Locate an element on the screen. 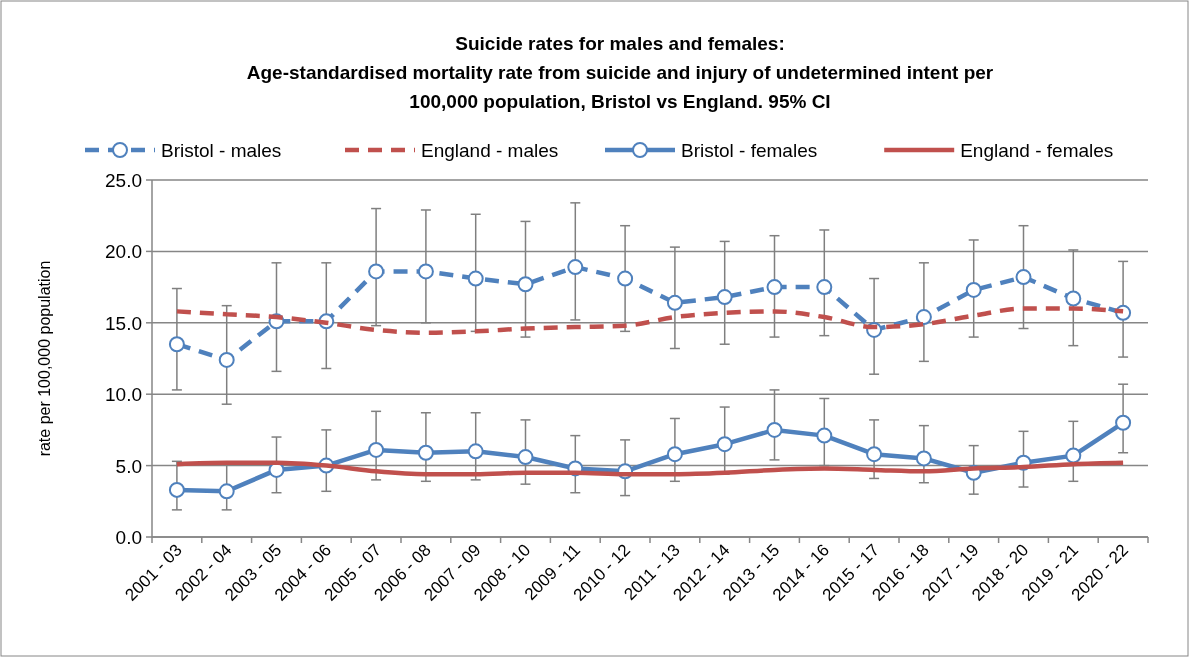 Image resolution: width=1189 pixels, height=657 pixels. legend-label: Bristol - females is located at coordinates (749, 150).